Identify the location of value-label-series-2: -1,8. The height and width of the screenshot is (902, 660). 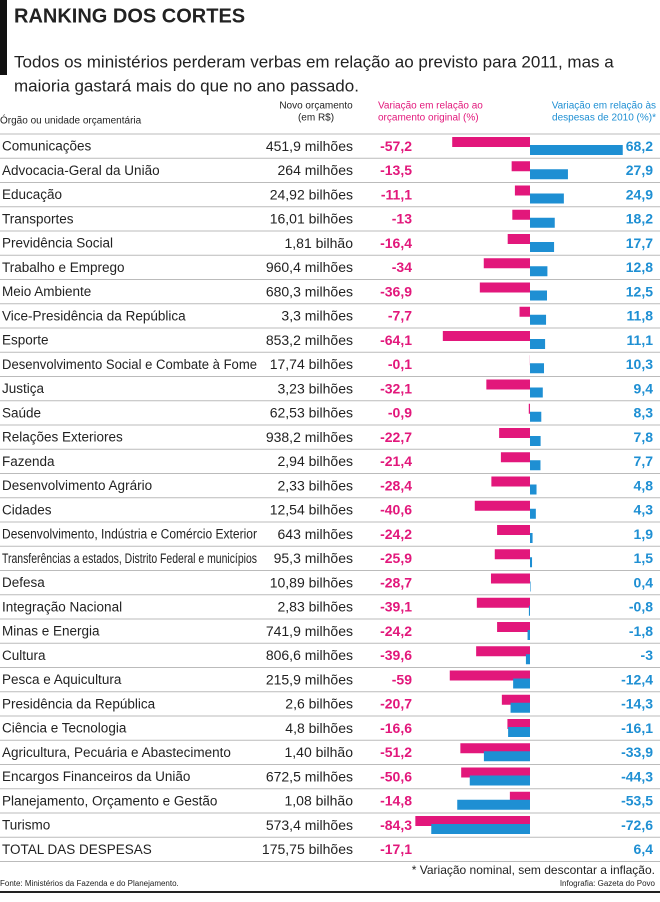
(641, 631).